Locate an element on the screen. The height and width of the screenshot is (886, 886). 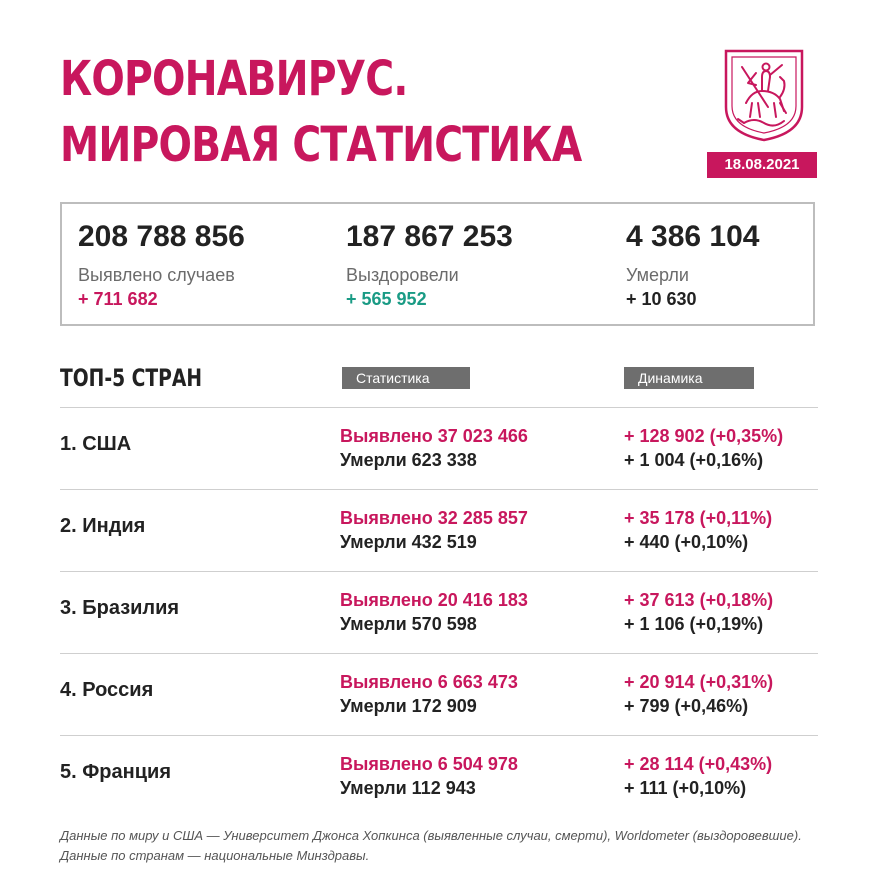
dynamics-cell: + 28 114 (+0,43%) + 111 (+0,10%) is located at coordinates (698, 776).